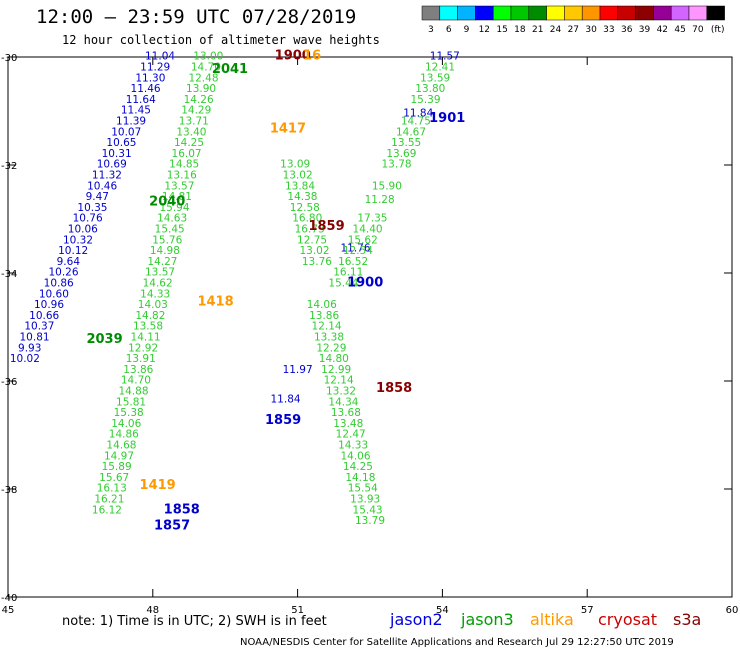  What do you see at coordinates (44, 316) in the screenshot?
I see `data-label-jason2: 10.66` at bounding box center [44, 316].